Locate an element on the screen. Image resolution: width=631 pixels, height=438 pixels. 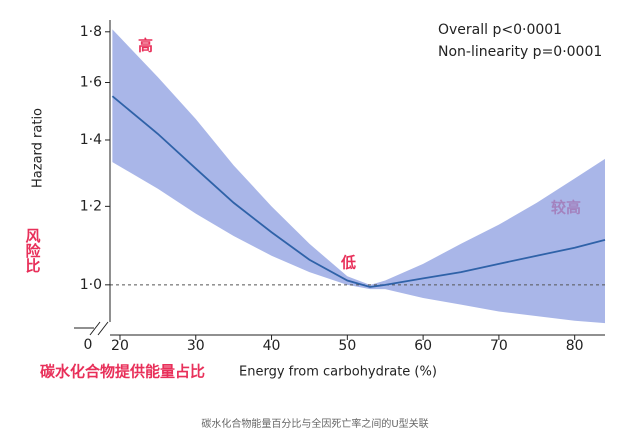
stat: Overall p<0·0001 is located at coordinates (500, 30).